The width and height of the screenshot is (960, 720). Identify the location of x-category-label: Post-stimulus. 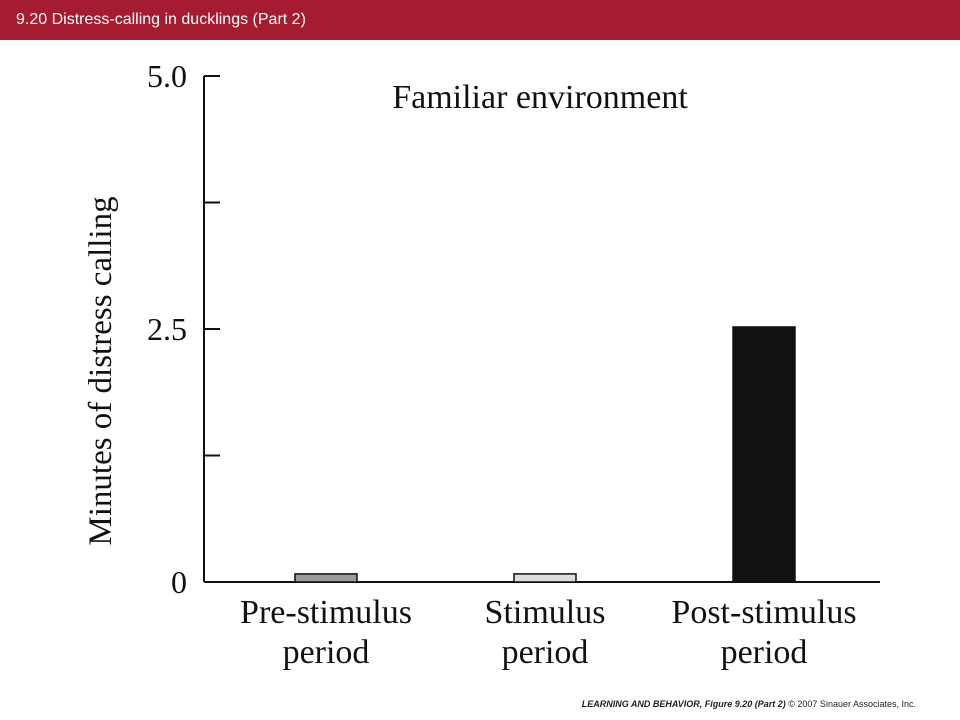
(763, 612).